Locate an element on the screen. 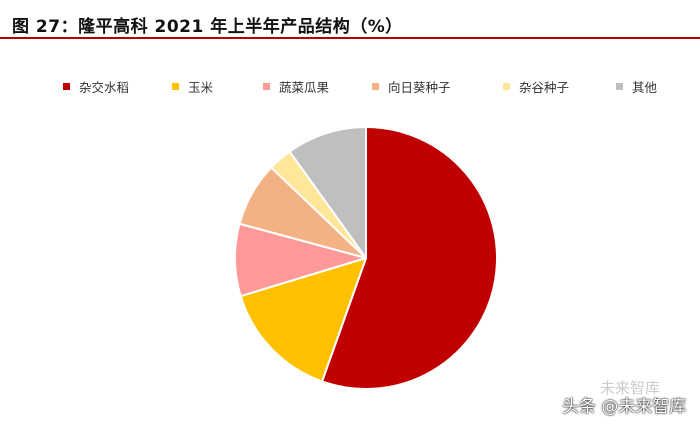  watermark-faint: 未来智库 is located at coordinates (630, 388).